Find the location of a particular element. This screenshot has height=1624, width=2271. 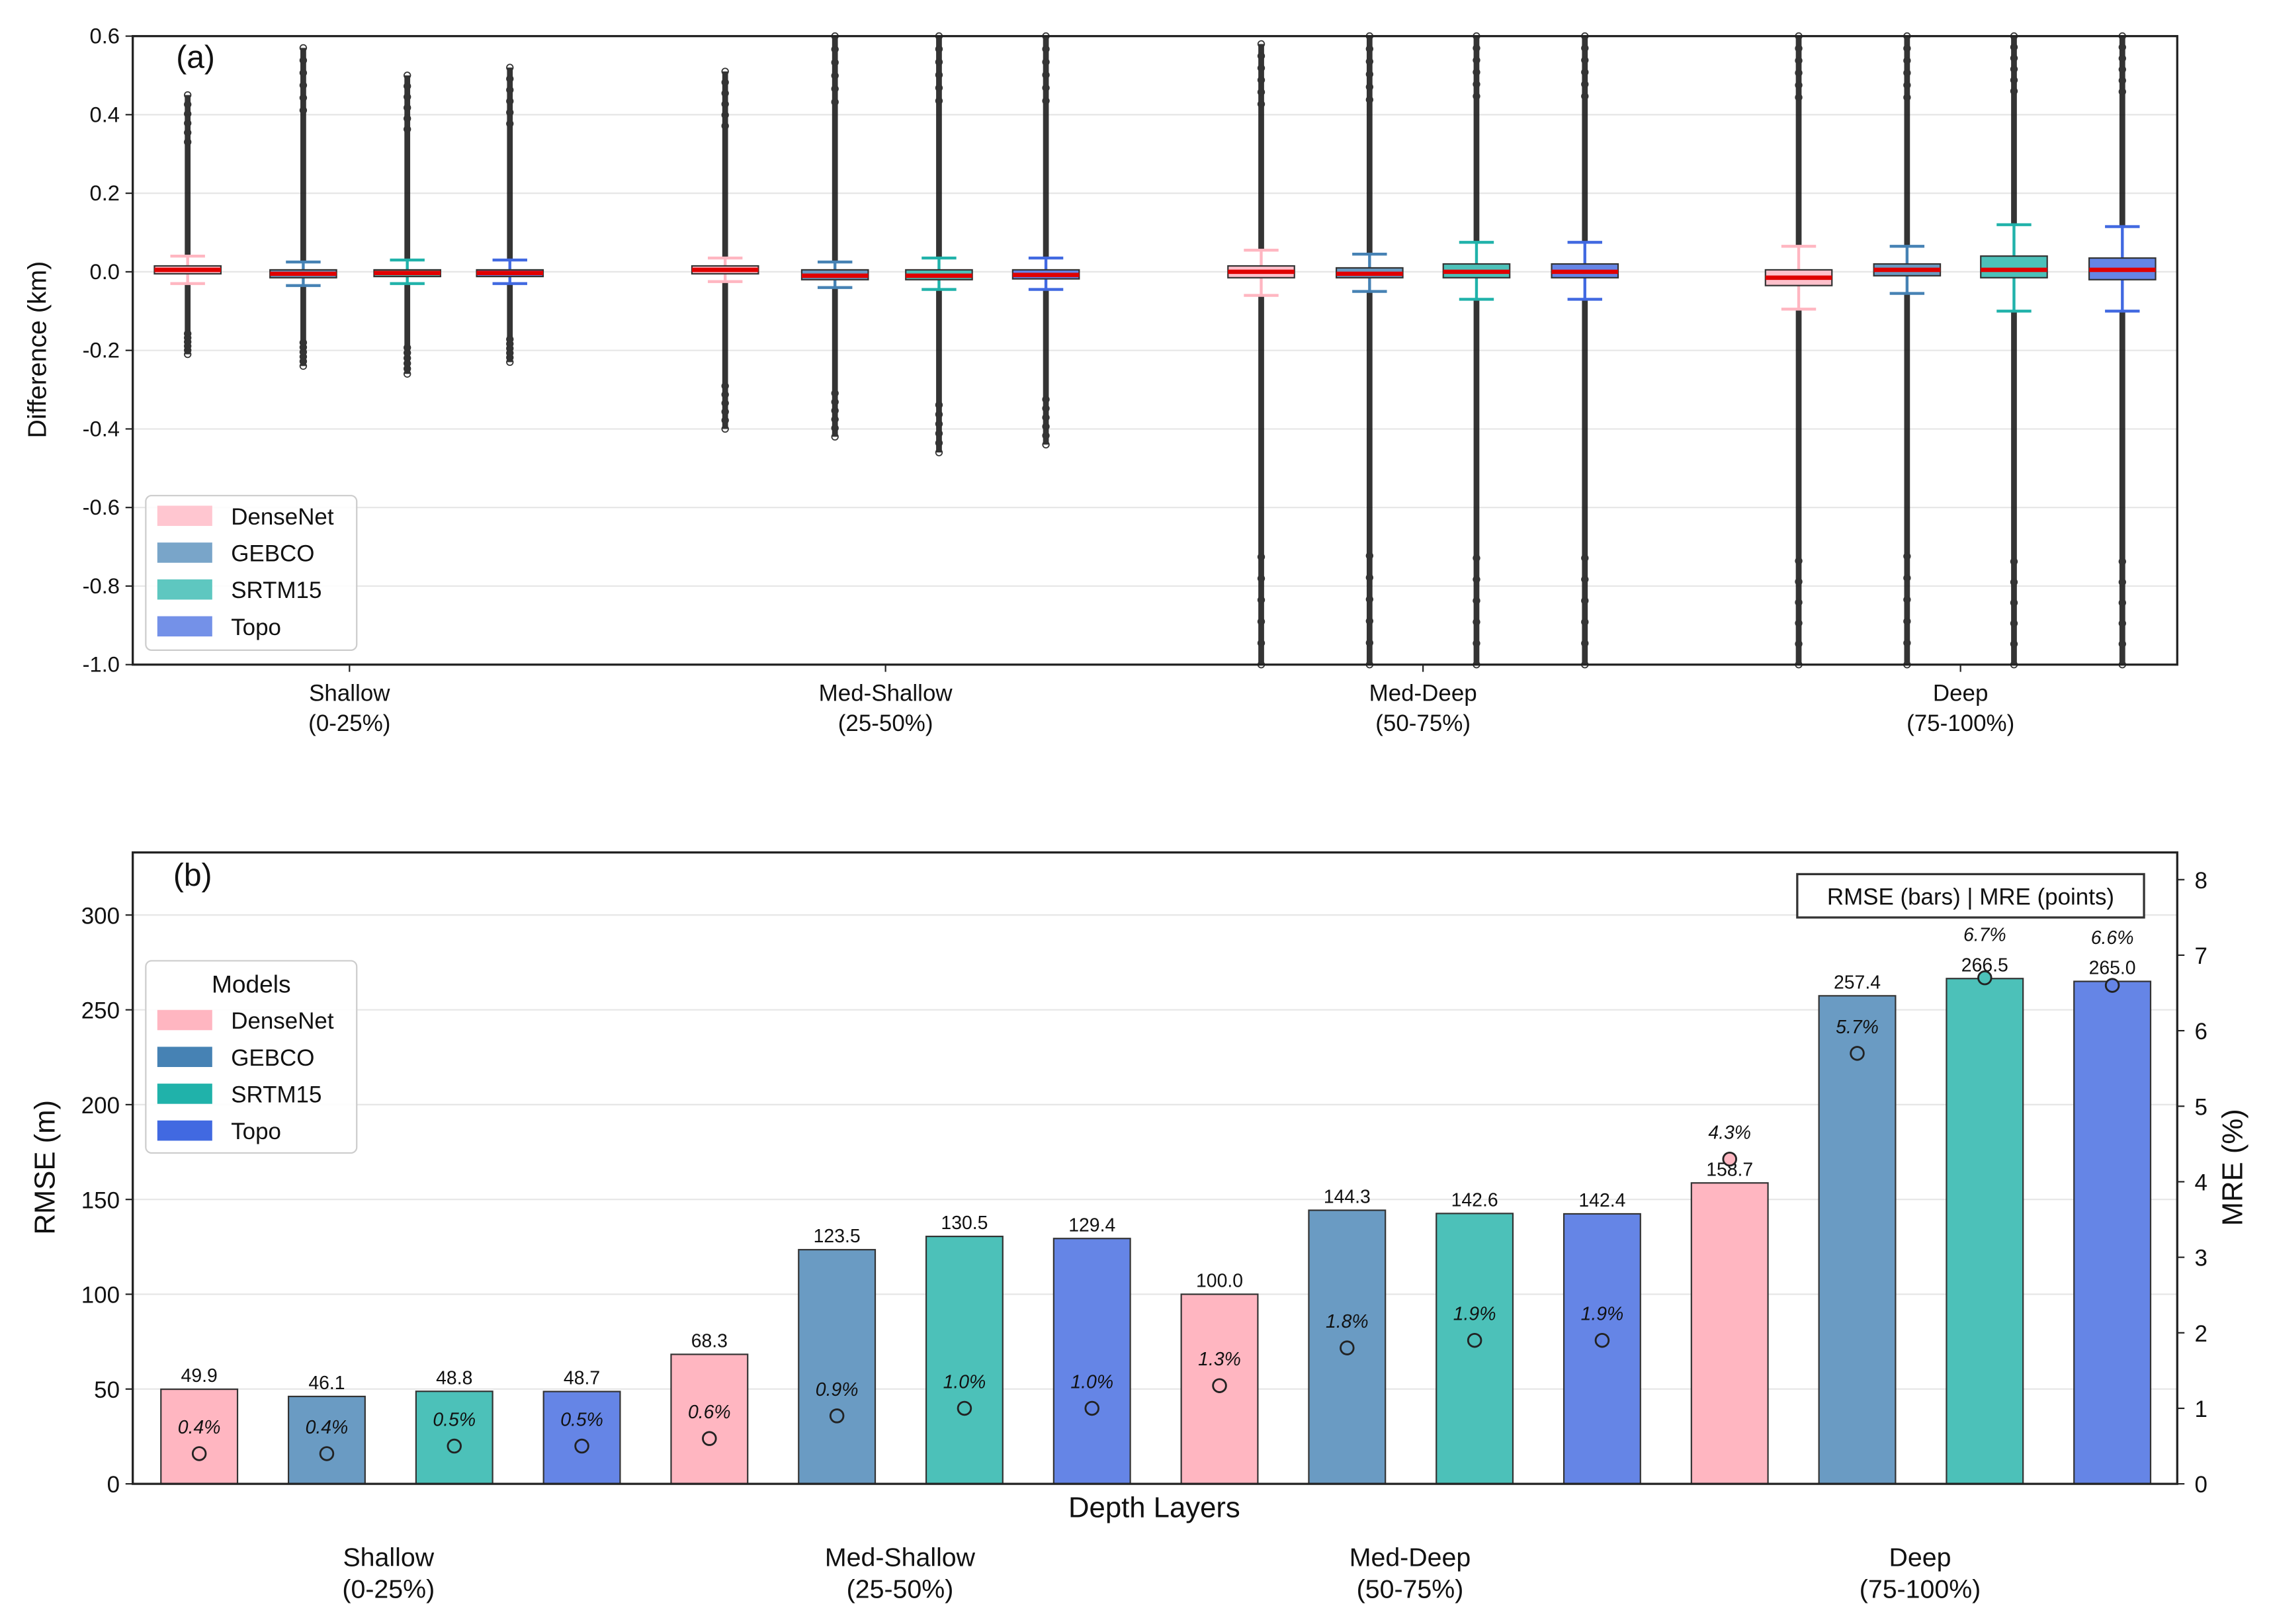

y2-tick-label: 0 is located at coordinates (2200, 1485).